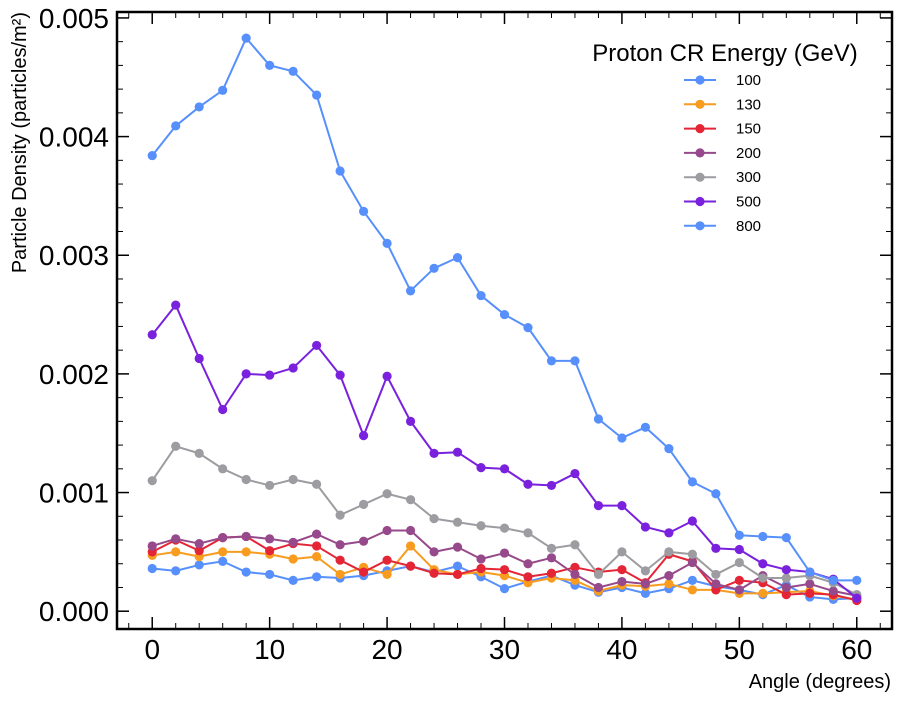 The height and width of the screenshot is (701, 901). I want to click on x-axis-title: Angle (degrees), so click(820, 682).